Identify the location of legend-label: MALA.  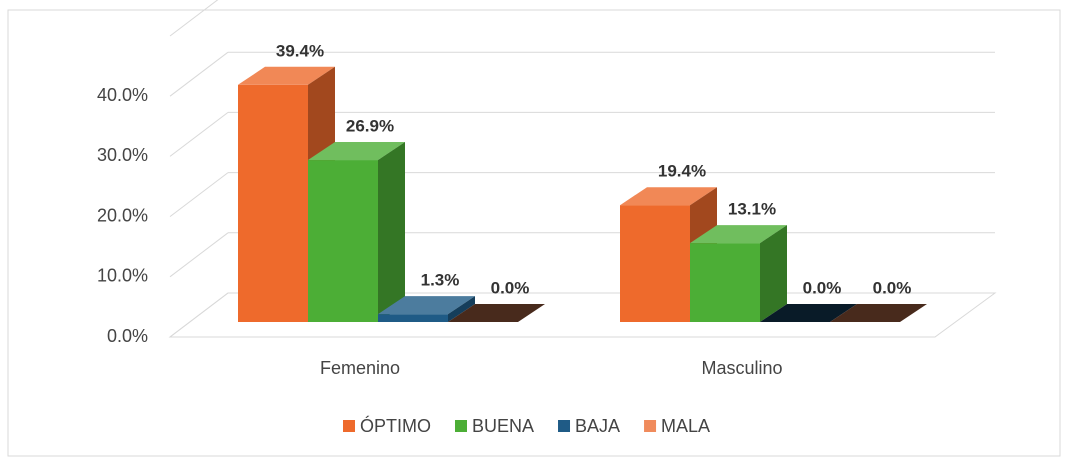
(685, 426).